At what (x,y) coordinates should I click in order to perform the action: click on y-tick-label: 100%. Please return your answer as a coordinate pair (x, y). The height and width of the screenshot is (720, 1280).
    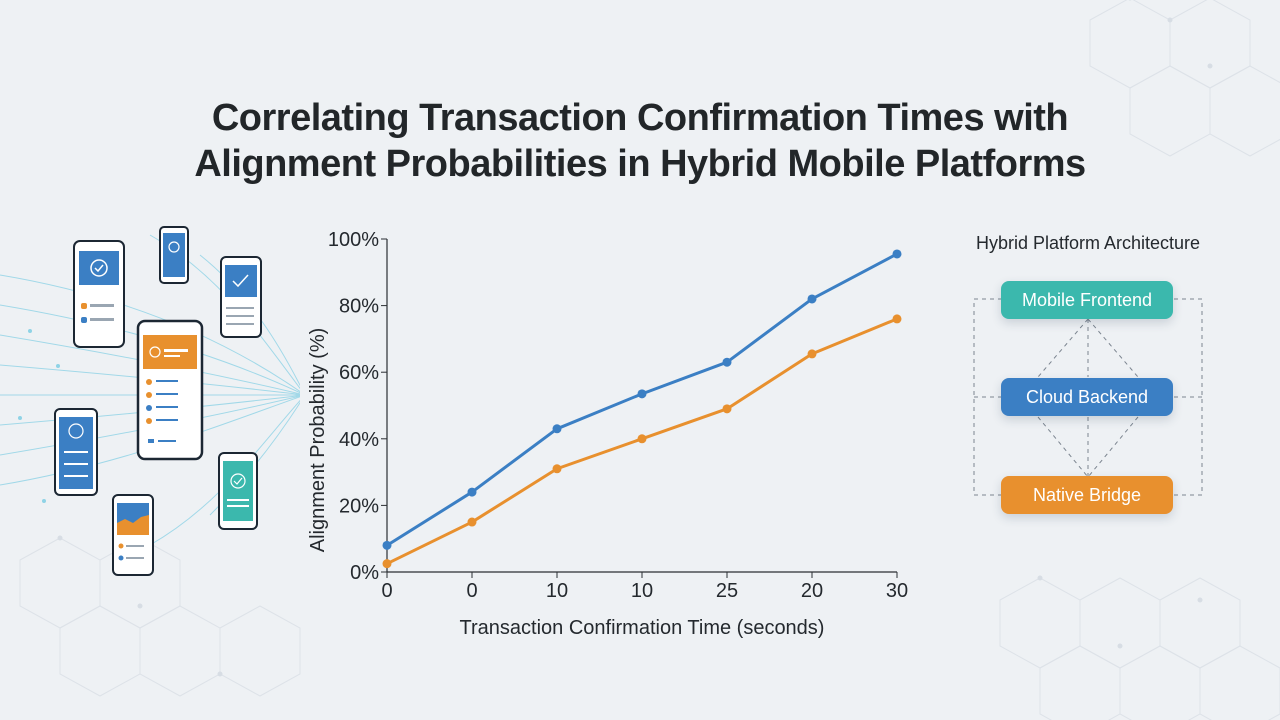
    Looking at the image, I should click on (353, 240).